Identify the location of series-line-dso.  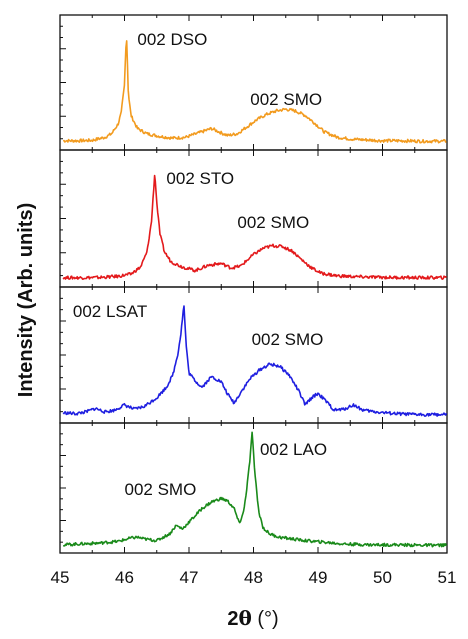
(255, 92).